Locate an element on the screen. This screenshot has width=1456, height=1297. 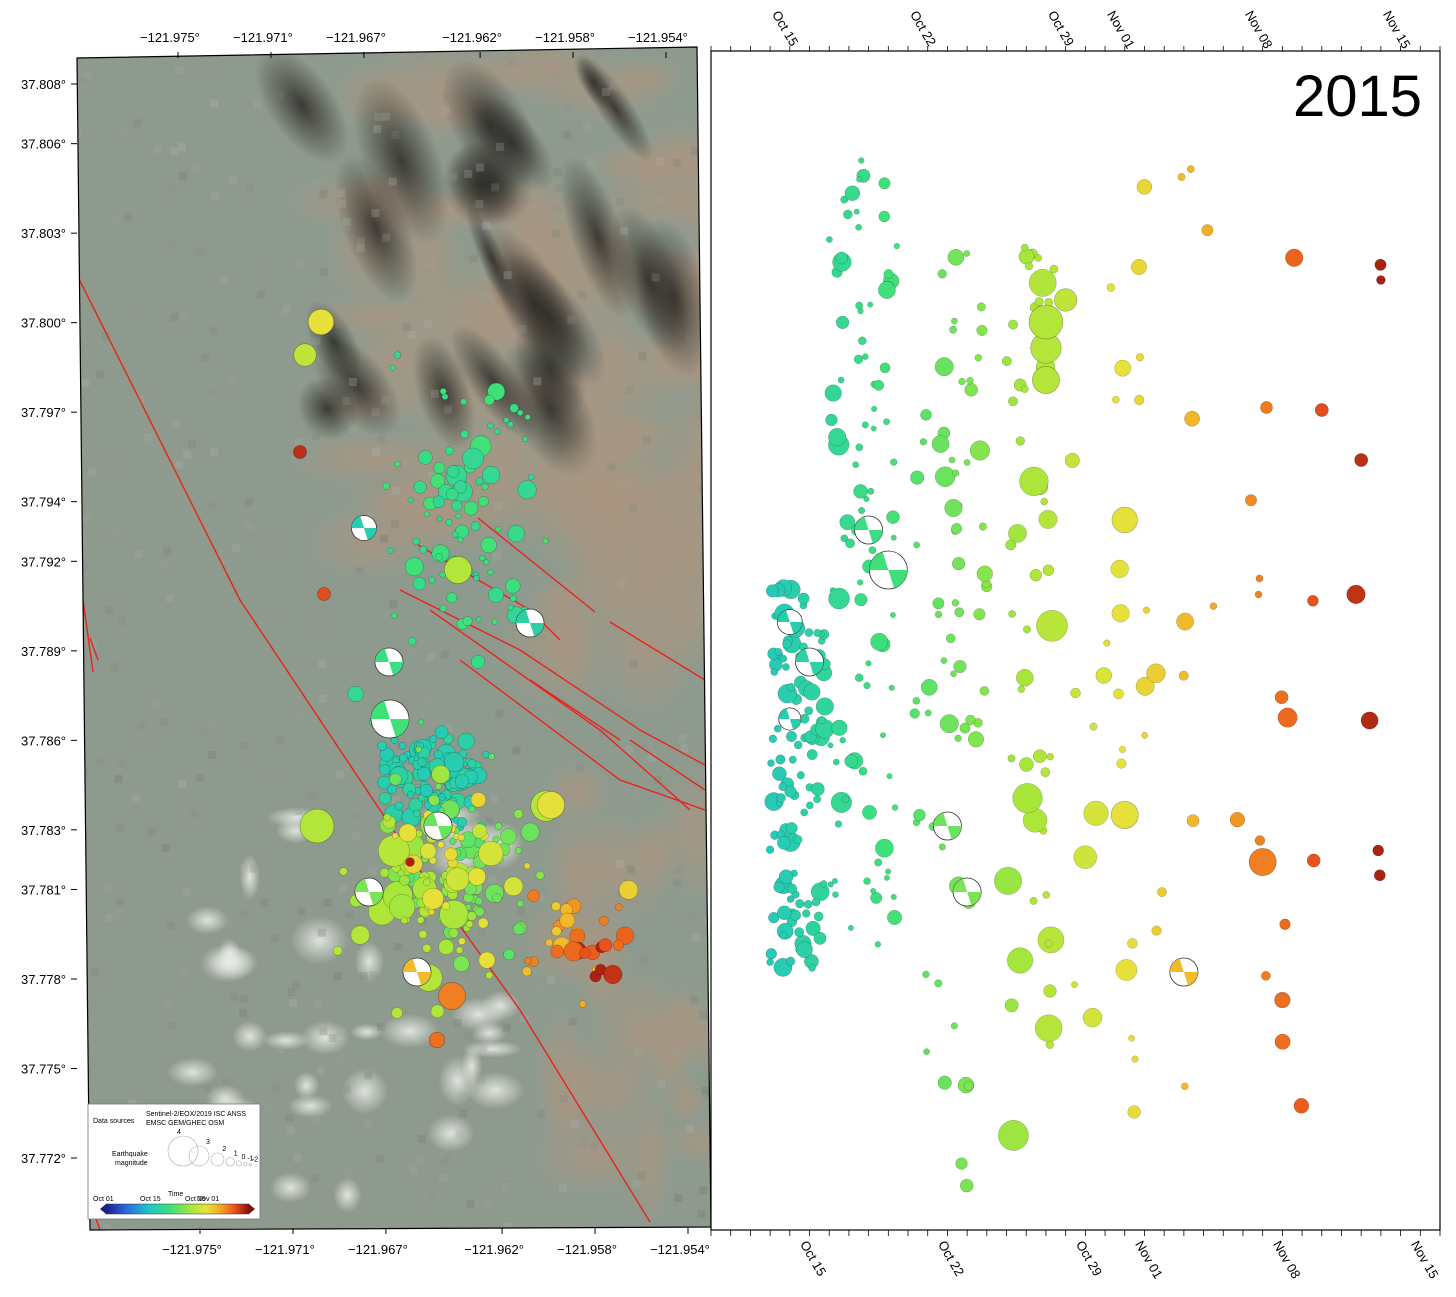
legend-box is located at coordinates (174, 1161).